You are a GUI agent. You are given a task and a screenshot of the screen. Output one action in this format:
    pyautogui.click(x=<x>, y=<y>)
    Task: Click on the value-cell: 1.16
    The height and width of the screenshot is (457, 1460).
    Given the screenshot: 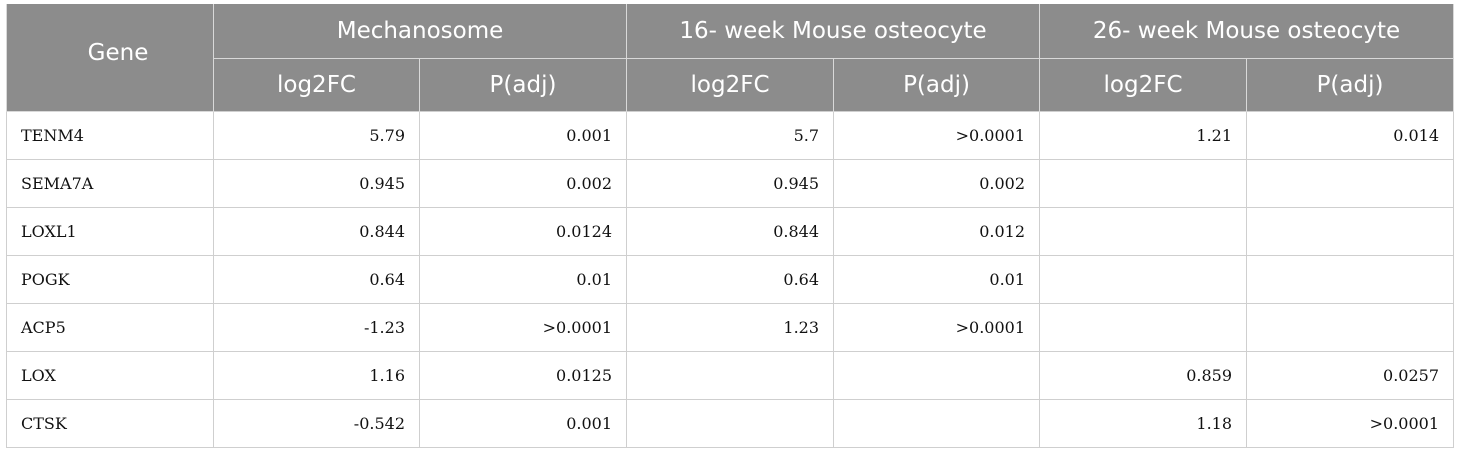 What is the action you would take?
    pyautogui.click(x=316, y=375)
    